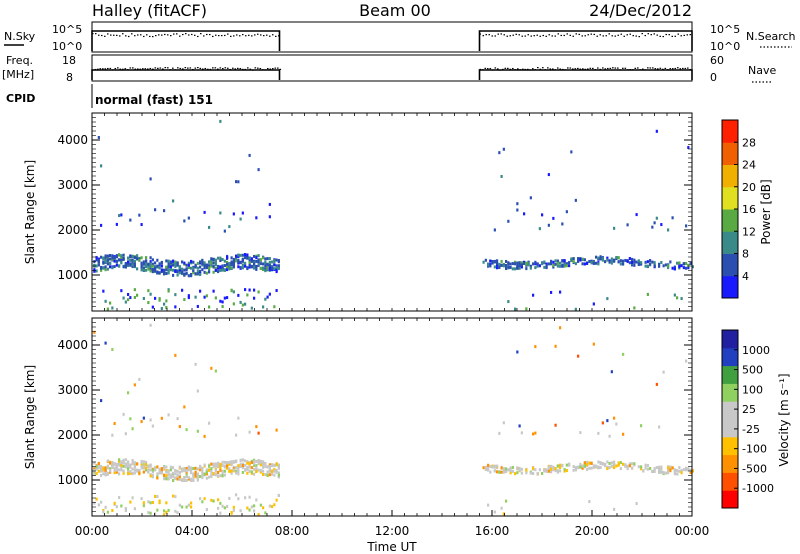 The height and width of the screenshot is (554, 800). Describe the element at coordinates (749, 209) in the screenshot. I see `power-colorbar-tick-label: 16` at that location.